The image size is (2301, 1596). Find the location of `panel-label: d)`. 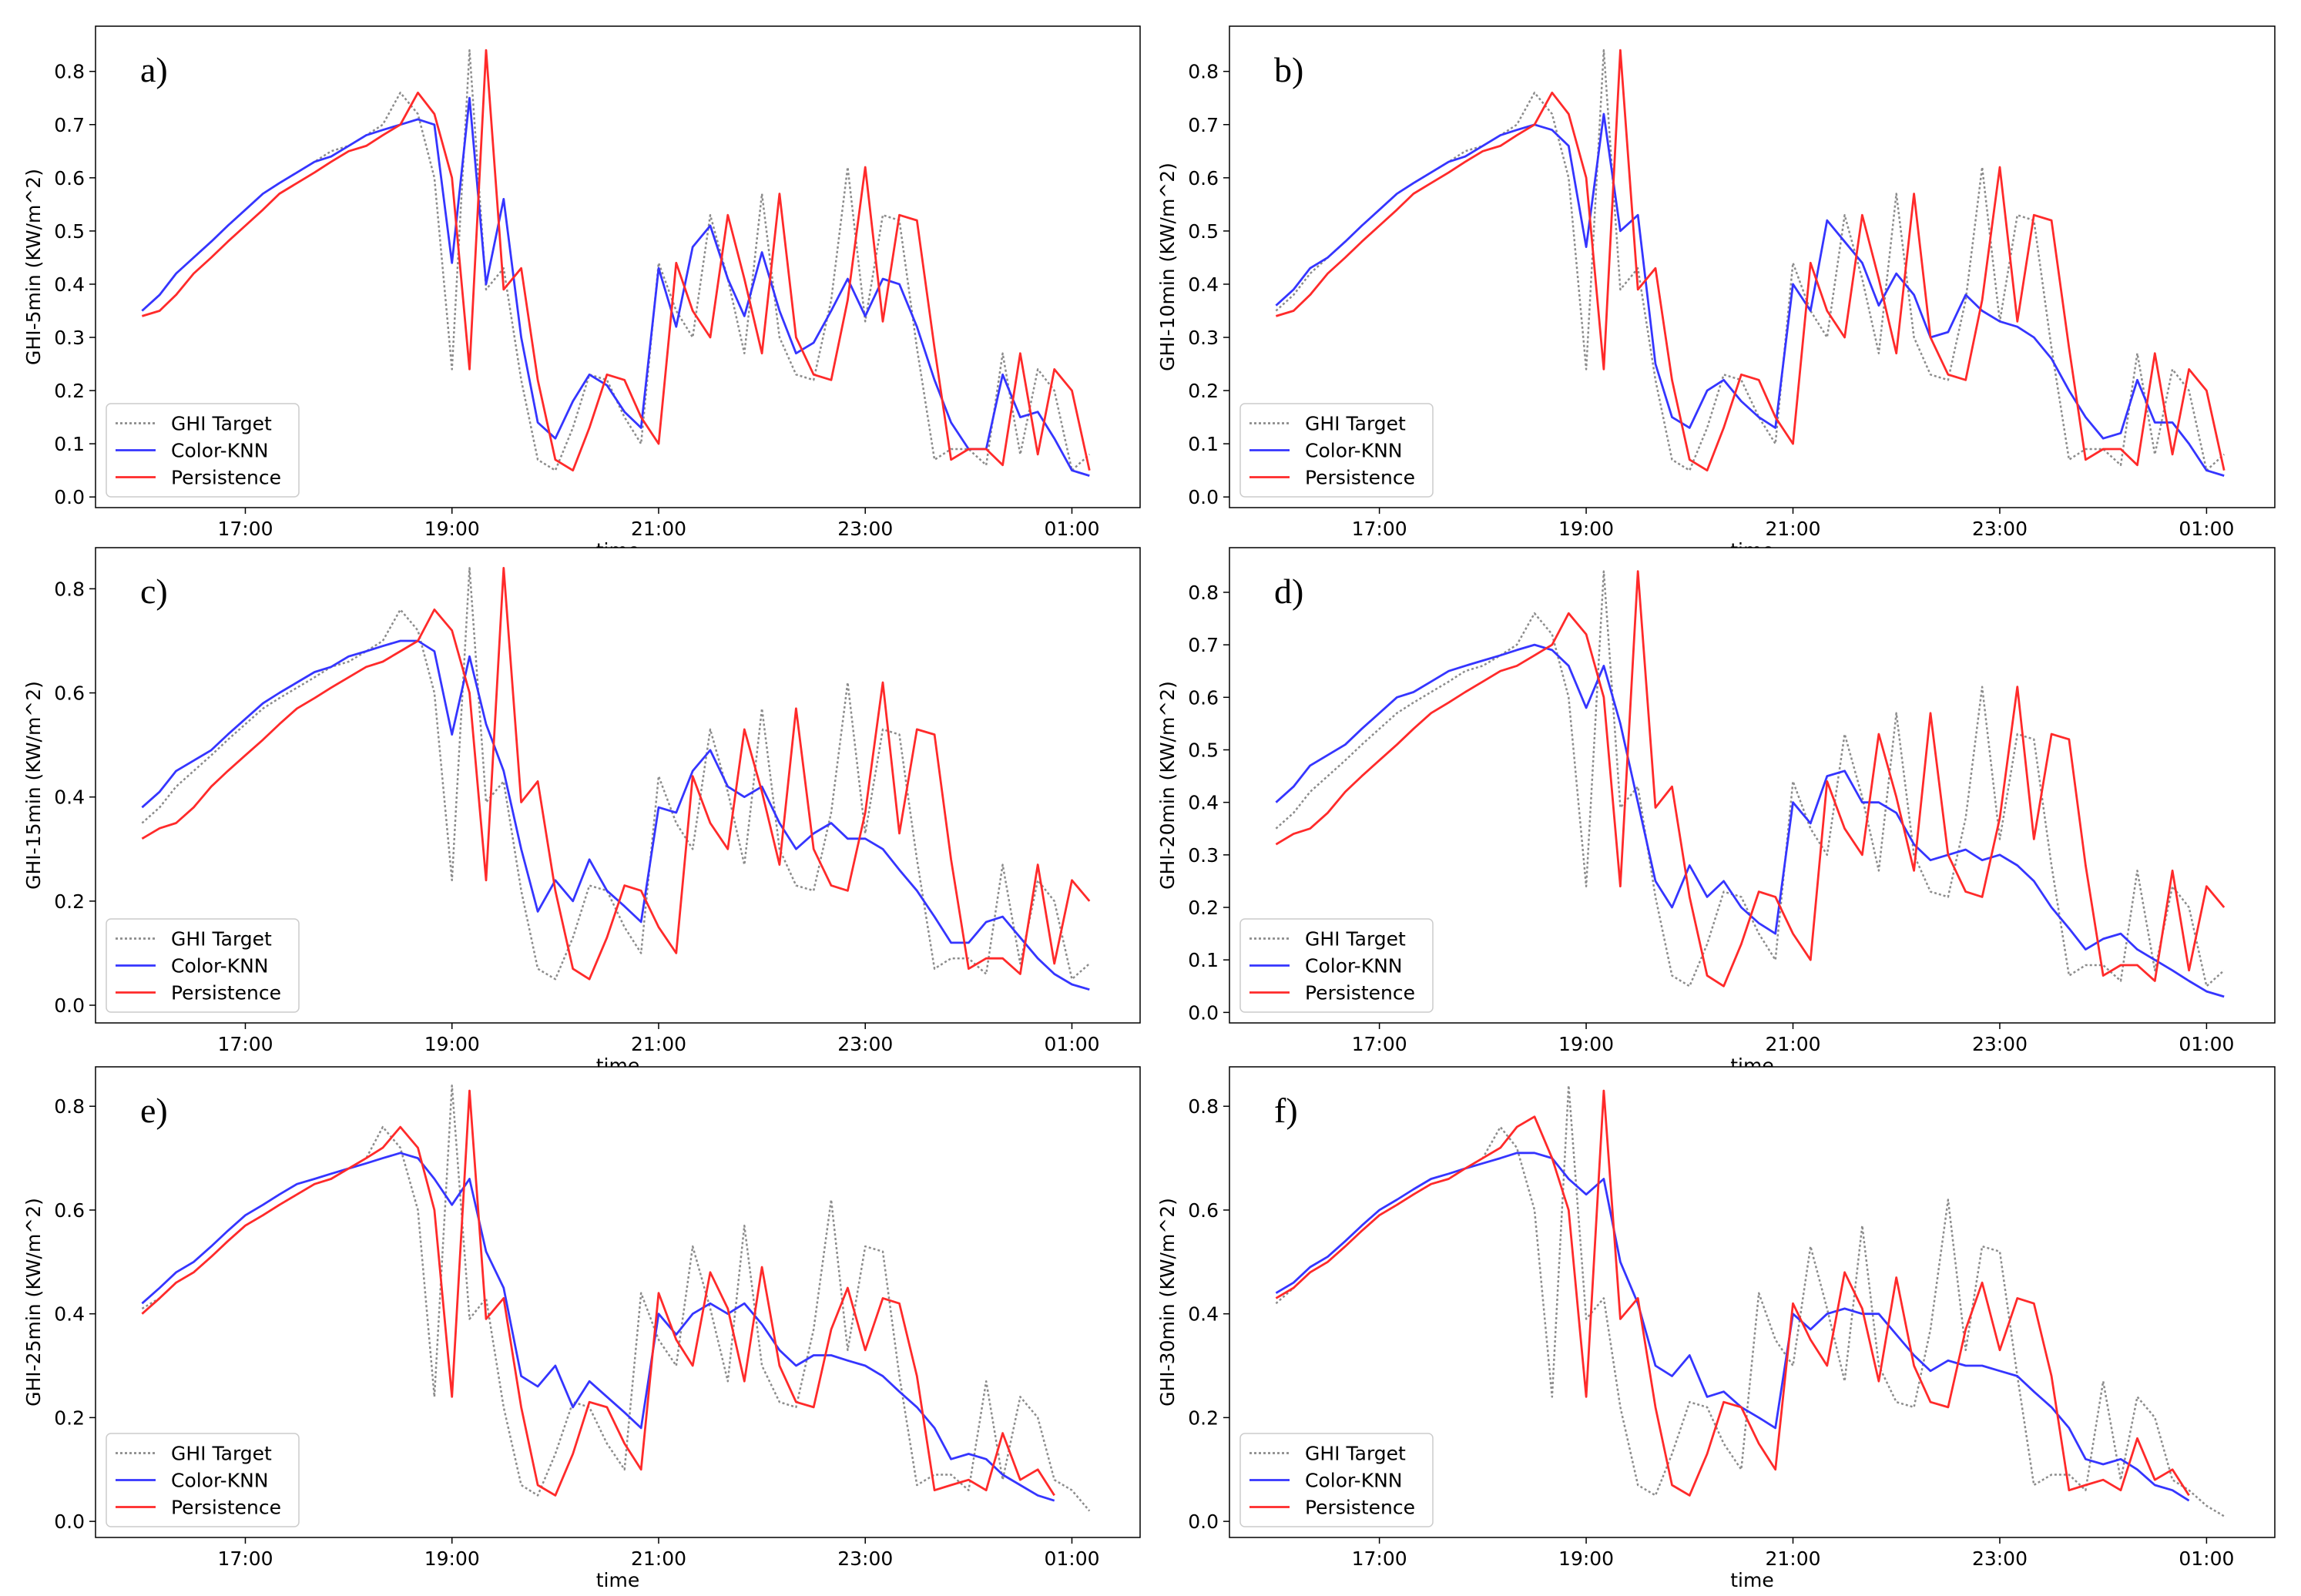

panel-label: d) is located at coordinates (1288, 591).